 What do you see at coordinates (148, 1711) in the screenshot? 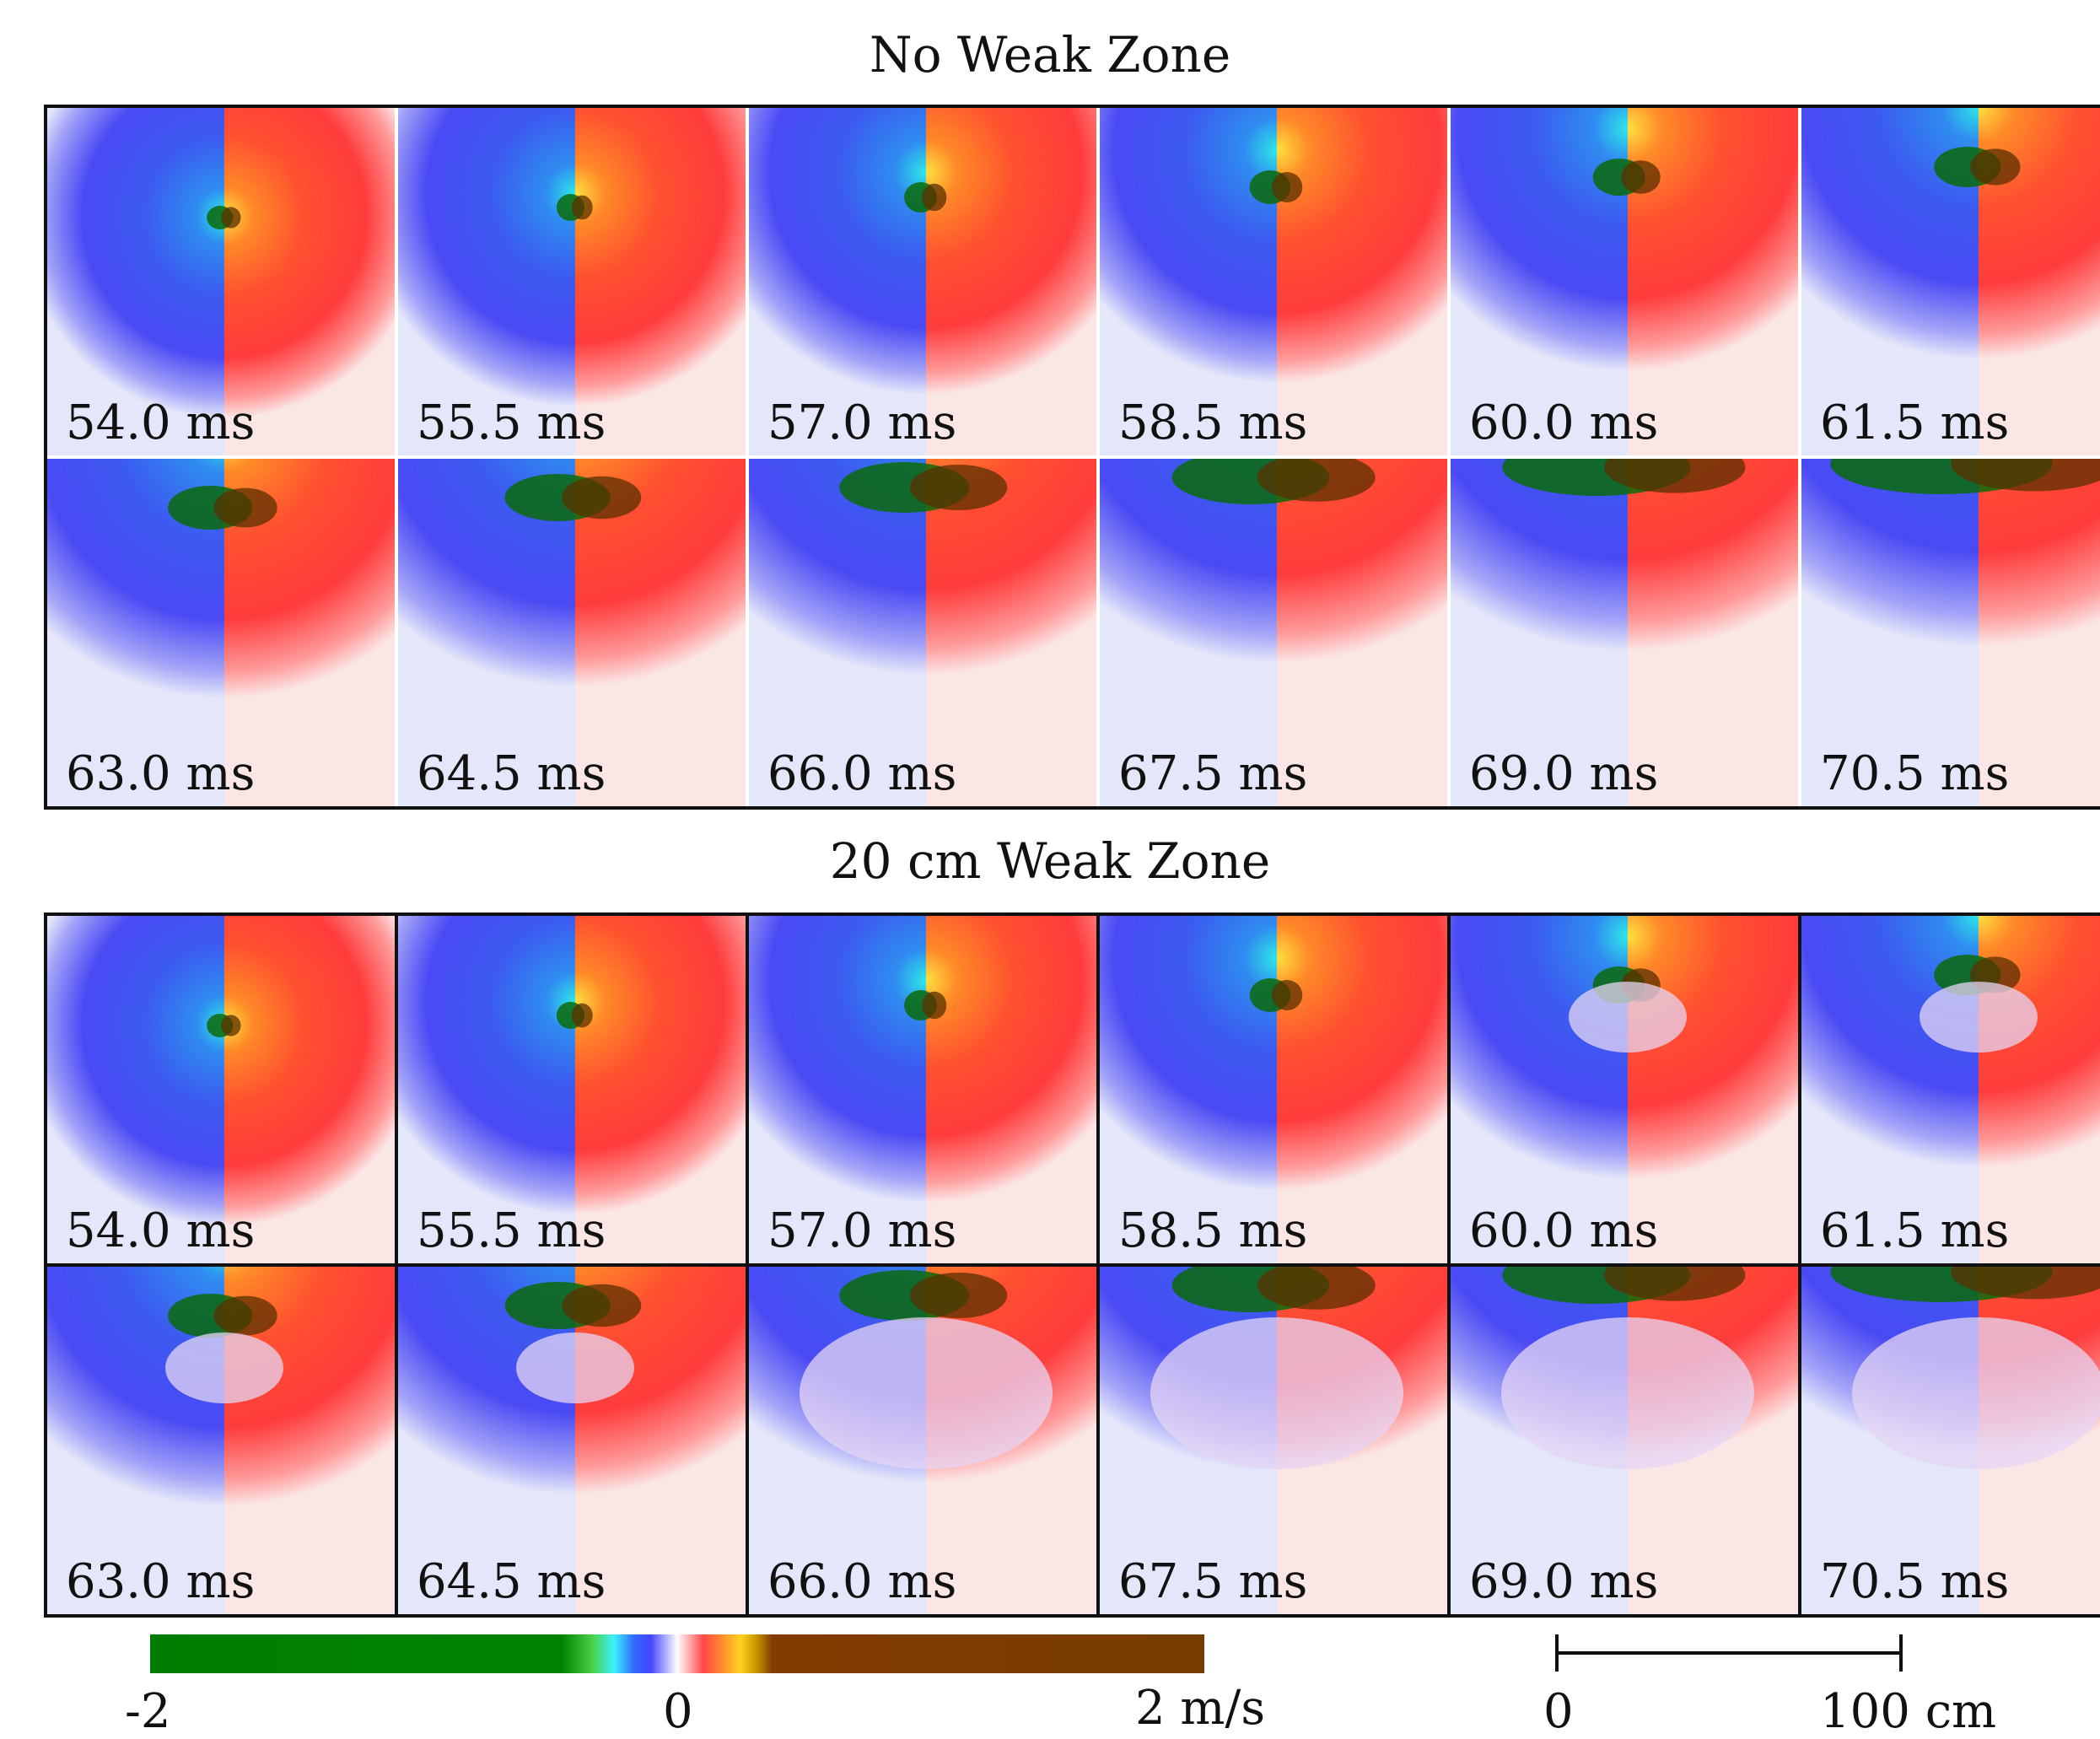
I see `colorbar-min-label: -2` at bounding box center [148, 1711].